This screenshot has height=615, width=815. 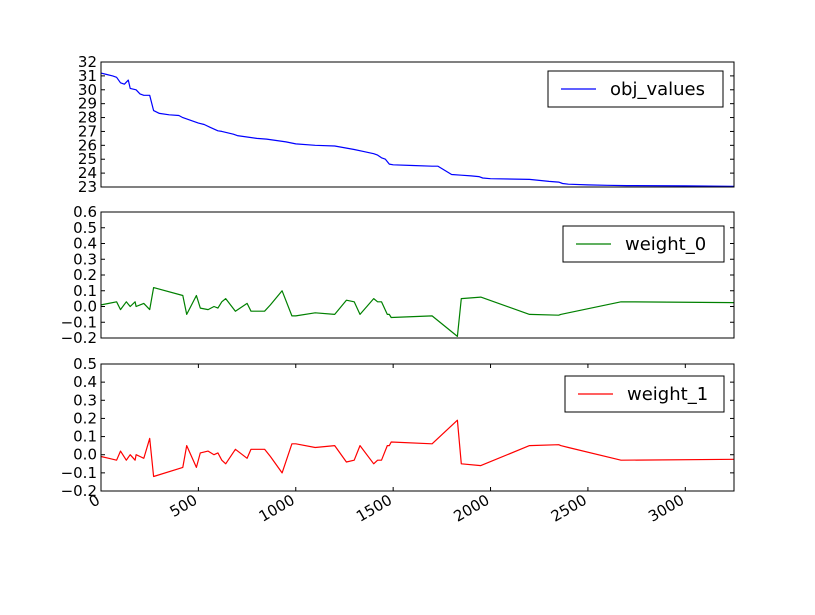 I want to click on legend: obj_values, so click(x=635, y=89).